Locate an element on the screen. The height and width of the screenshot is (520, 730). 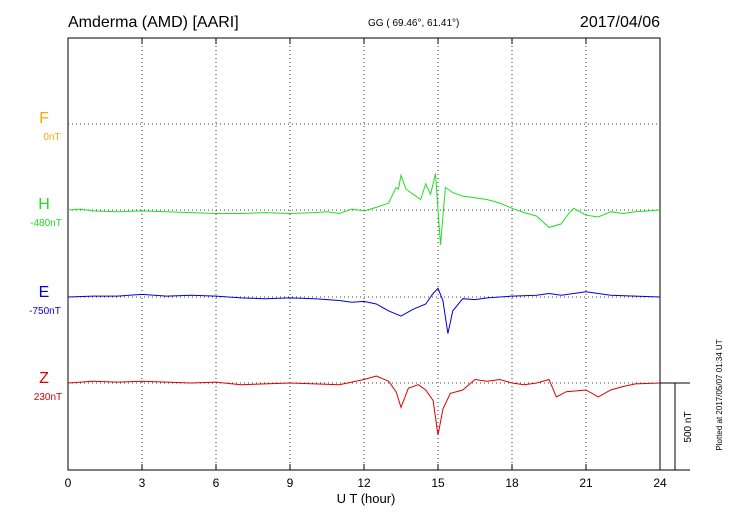
station-title: Amderma (AMD) [AARI] is located at coordinates (153, 22).